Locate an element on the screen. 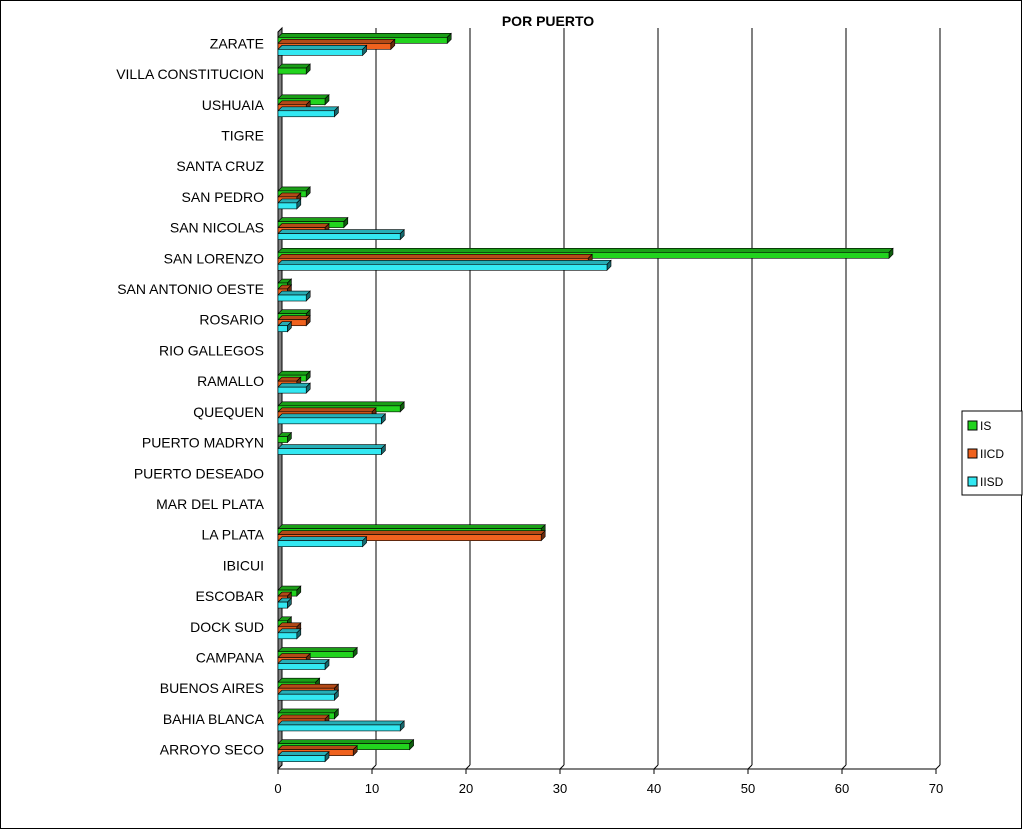 The image size is (1023, 835). category-label: SAN NICOLAS is located at coordinates (217, 228).